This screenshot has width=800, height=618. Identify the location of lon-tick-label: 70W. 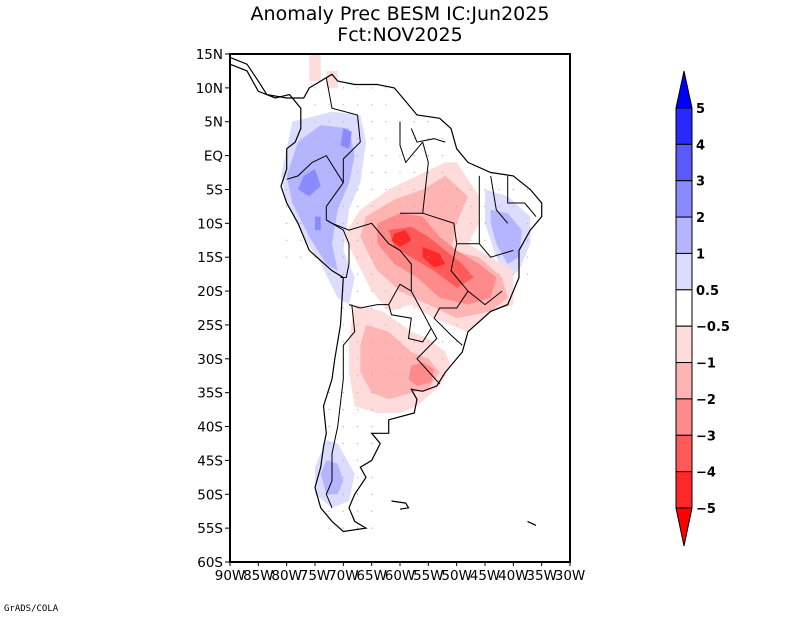
(343, 576).